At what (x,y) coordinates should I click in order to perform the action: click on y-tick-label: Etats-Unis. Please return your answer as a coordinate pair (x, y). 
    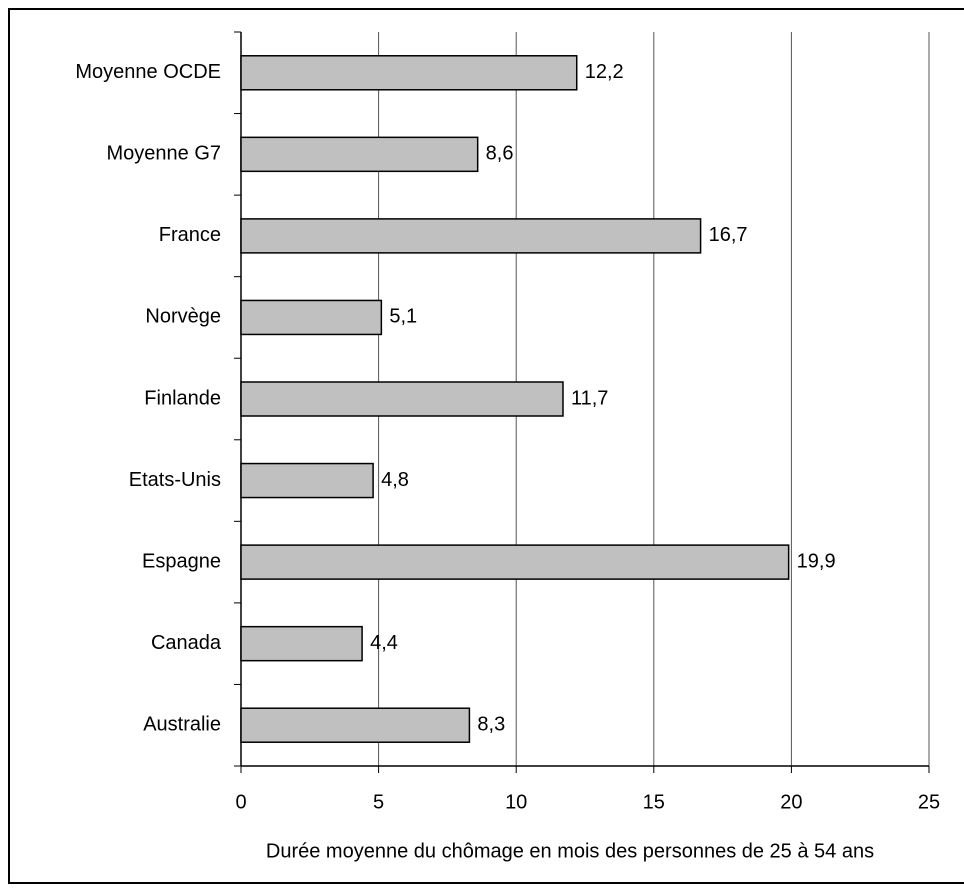
    Looking at the image, I should click on (175, 480).